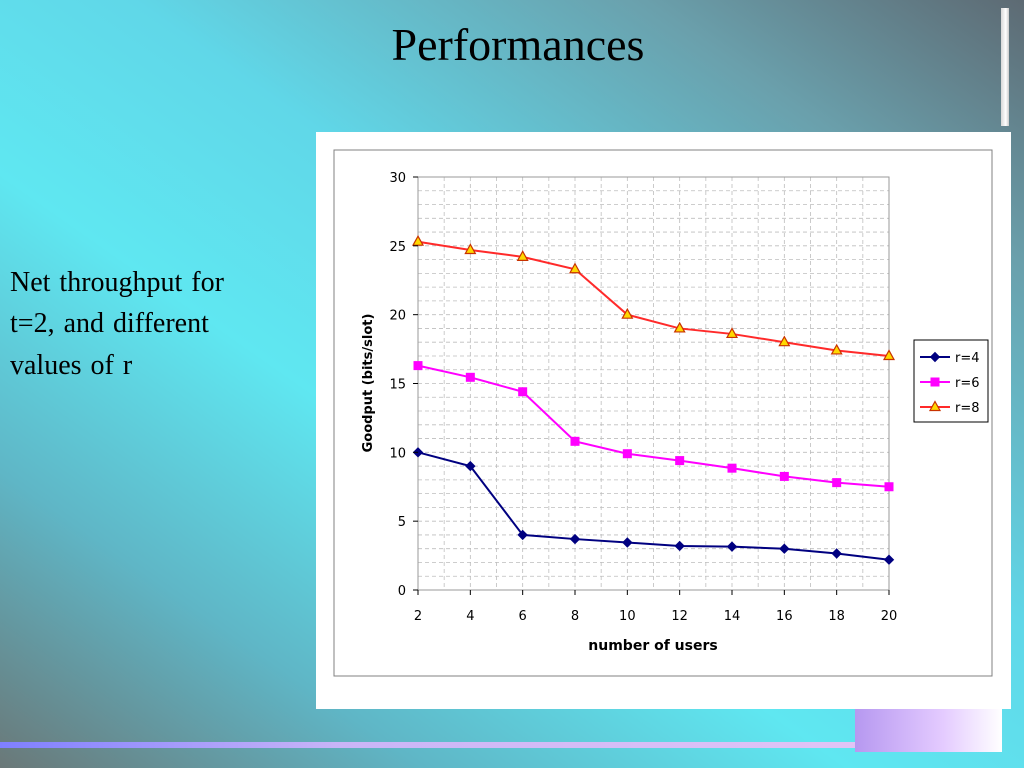 The width and height of the screenshot is (1024, 768). What do you see at coordinates (967, 408) in the screenshot?
I see `legend-label: r=8` at bounding box center [967, 408].